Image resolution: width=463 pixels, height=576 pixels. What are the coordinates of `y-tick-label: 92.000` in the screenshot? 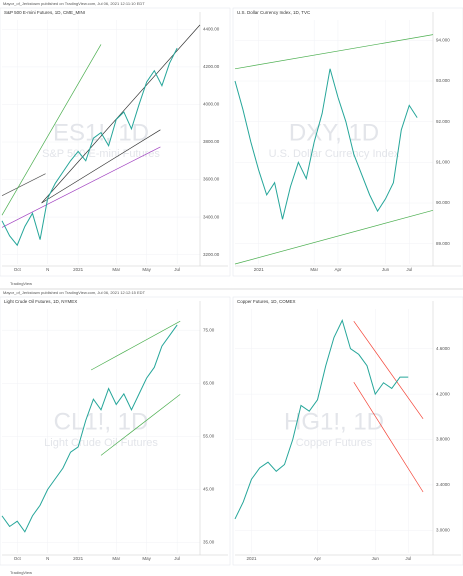 It's located at (443, 121).